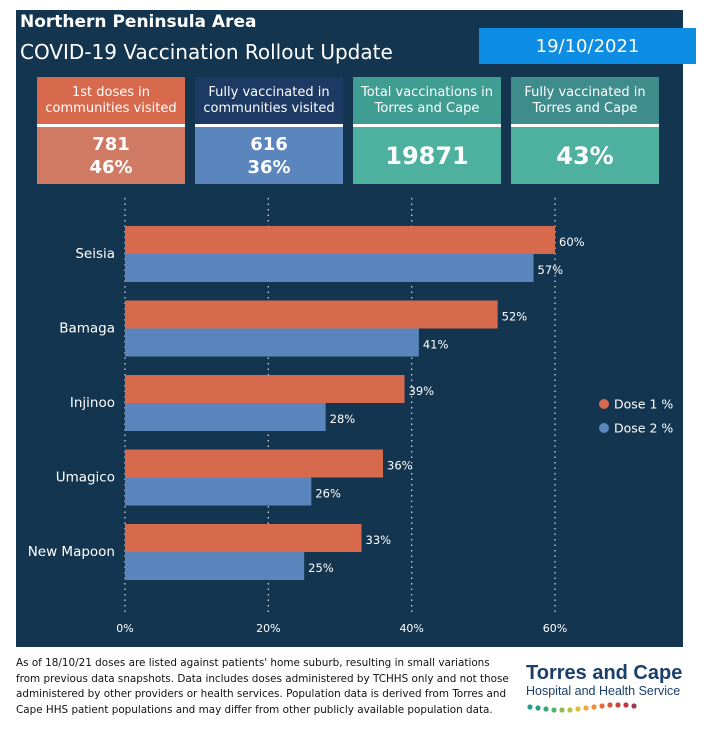 The image size is (720, 735). I want to click on data-label: 25%, so click(321, 568).